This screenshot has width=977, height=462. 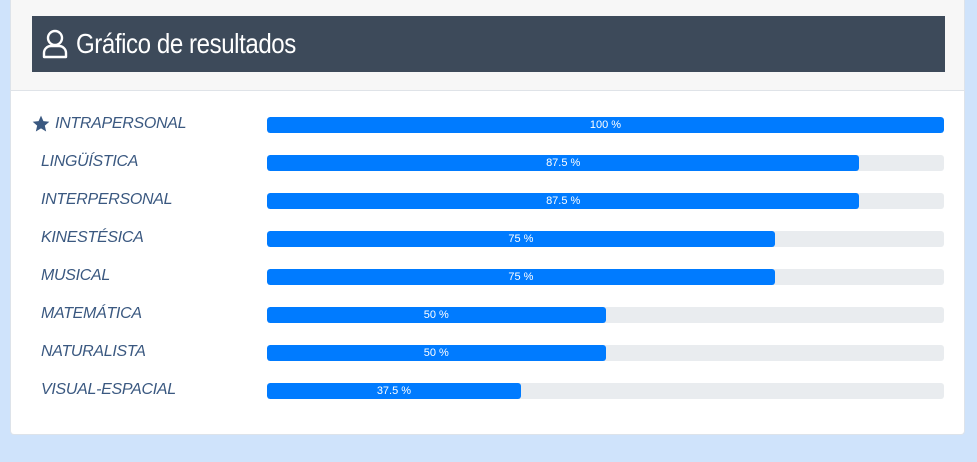 I want to click on result-row: MUSICAL 75 %, so click(x=487, y=277).